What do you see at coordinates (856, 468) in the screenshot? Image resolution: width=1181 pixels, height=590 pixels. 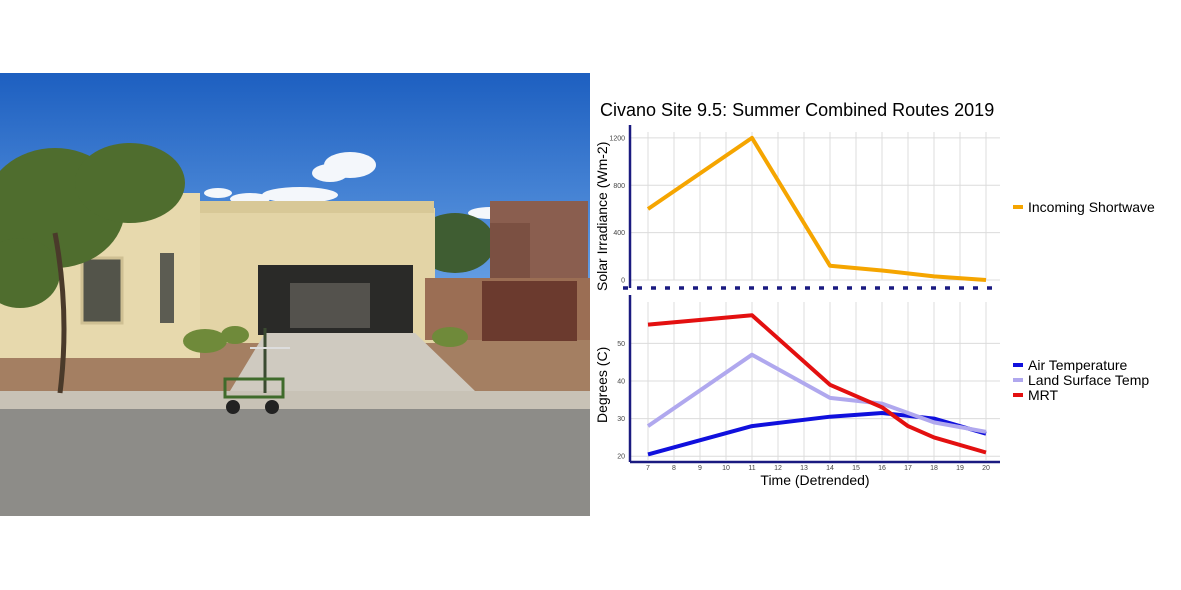 I see `x-tick-label: 15` at bounding box center [856, 468].